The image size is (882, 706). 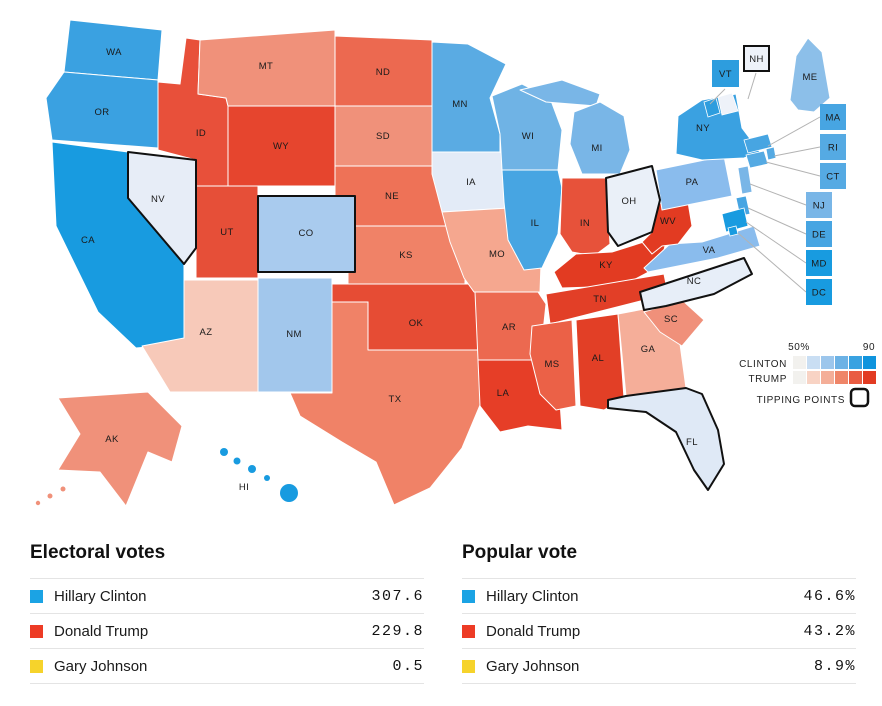 I want to click on state-sliver-VT, so click(x=712, y=107).